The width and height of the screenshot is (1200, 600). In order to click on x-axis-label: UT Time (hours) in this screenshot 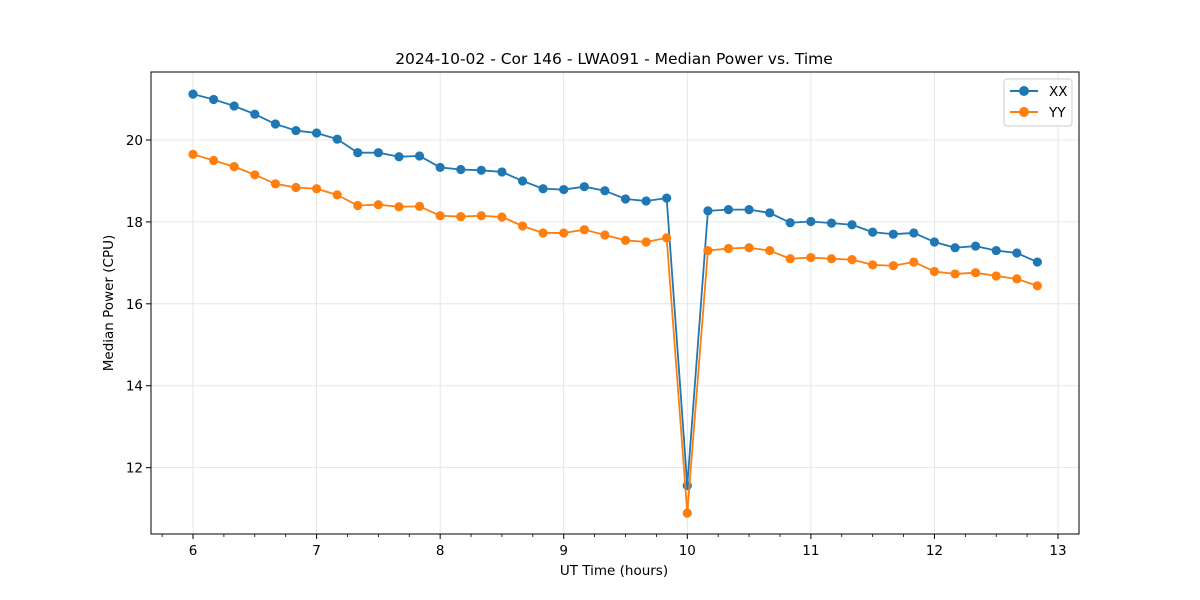, I will do `click(614, 571)`.